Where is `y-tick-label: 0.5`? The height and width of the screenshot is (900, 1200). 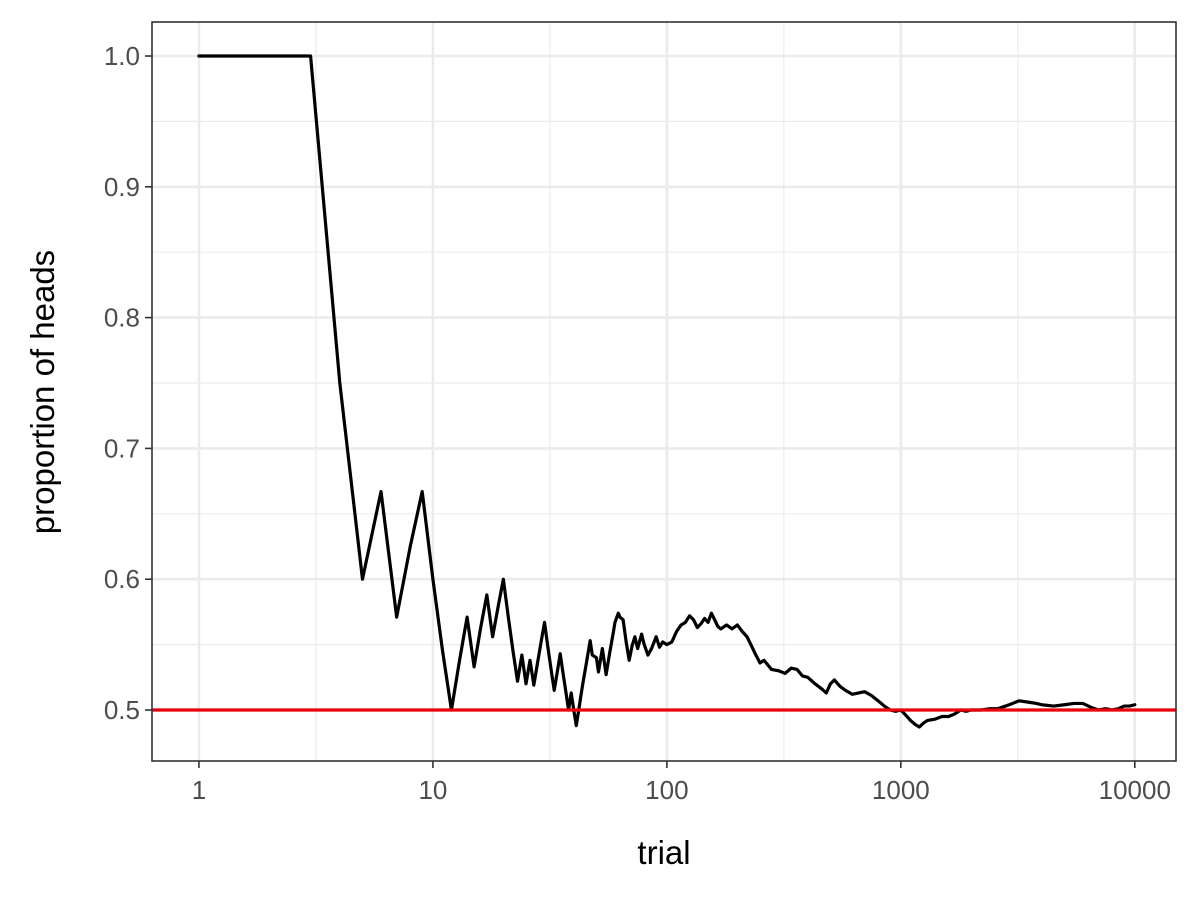
y-tick-label: 0.5 is located at coordinates (122, 710).